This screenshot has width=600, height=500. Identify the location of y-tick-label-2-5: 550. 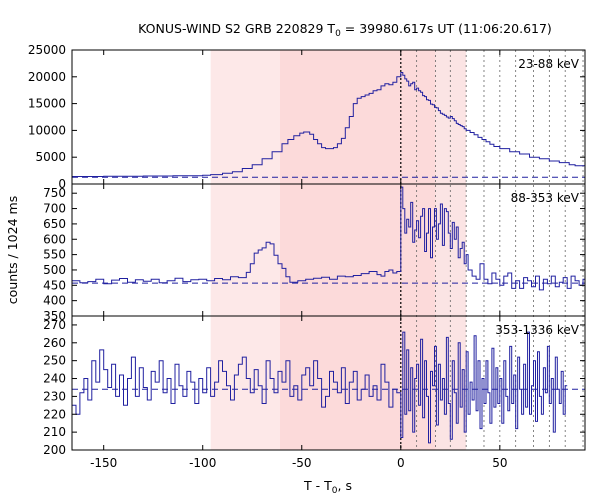
(54, 255).